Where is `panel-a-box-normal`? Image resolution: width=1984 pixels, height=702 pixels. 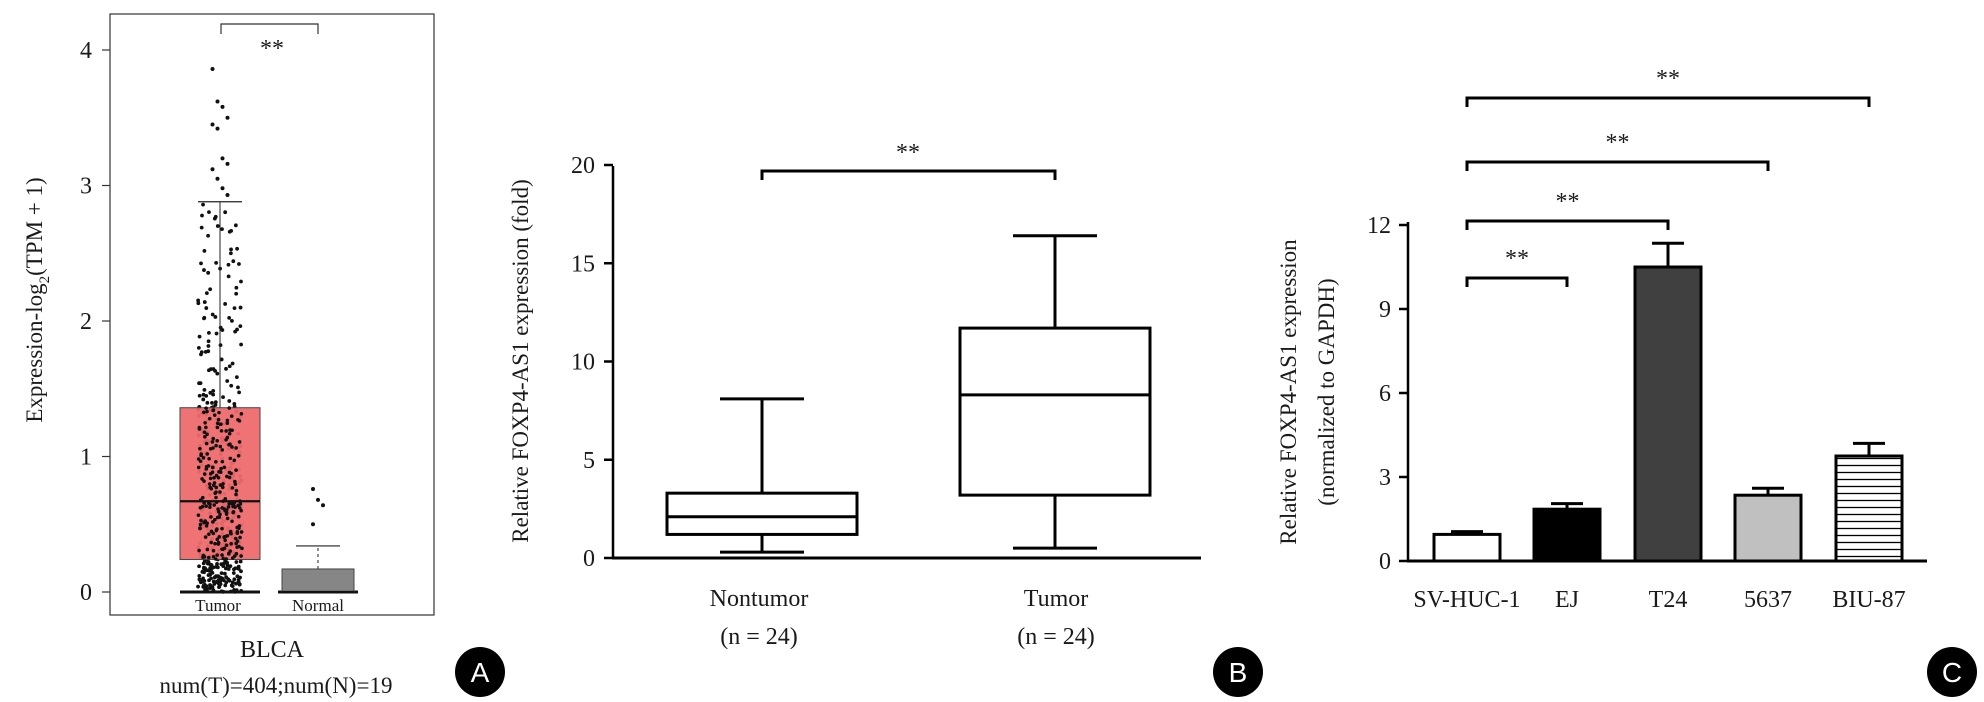 panel-a-box-normal is located at coordinates (318, 580).